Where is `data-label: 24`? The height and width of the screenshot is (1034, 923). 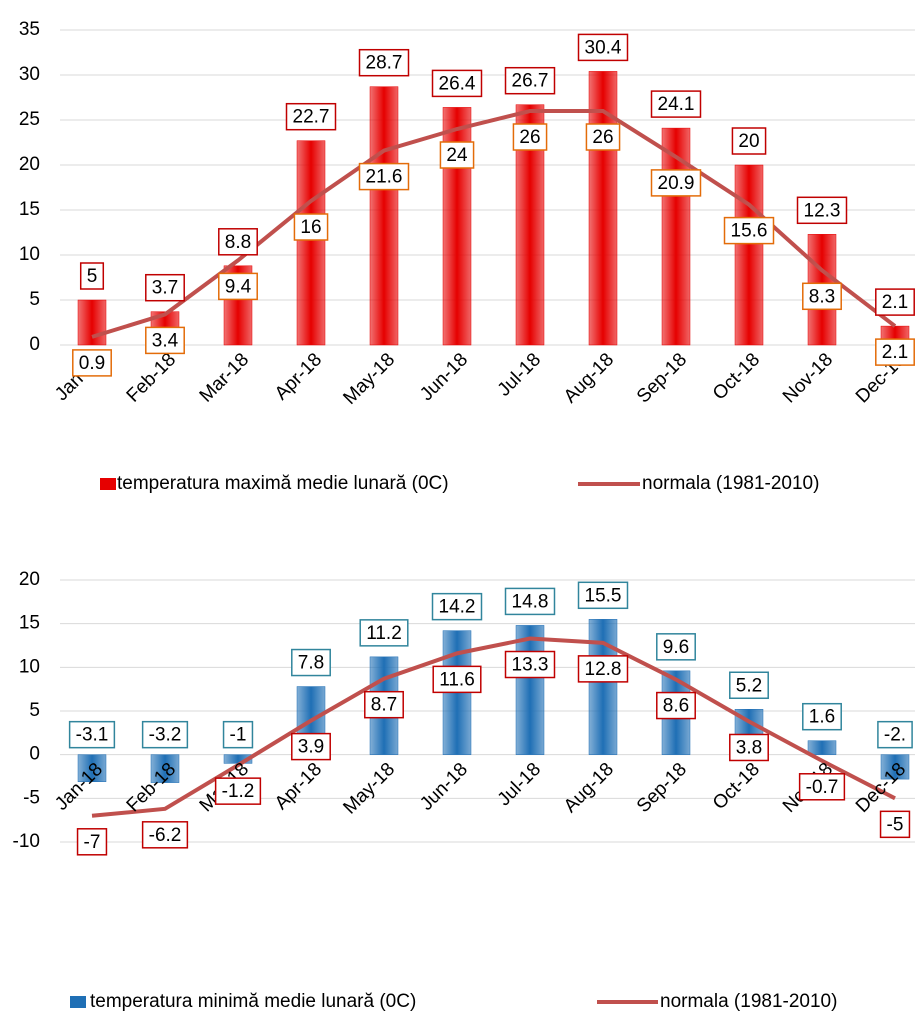
data-label: 24 is located at coordinates (457, 155).